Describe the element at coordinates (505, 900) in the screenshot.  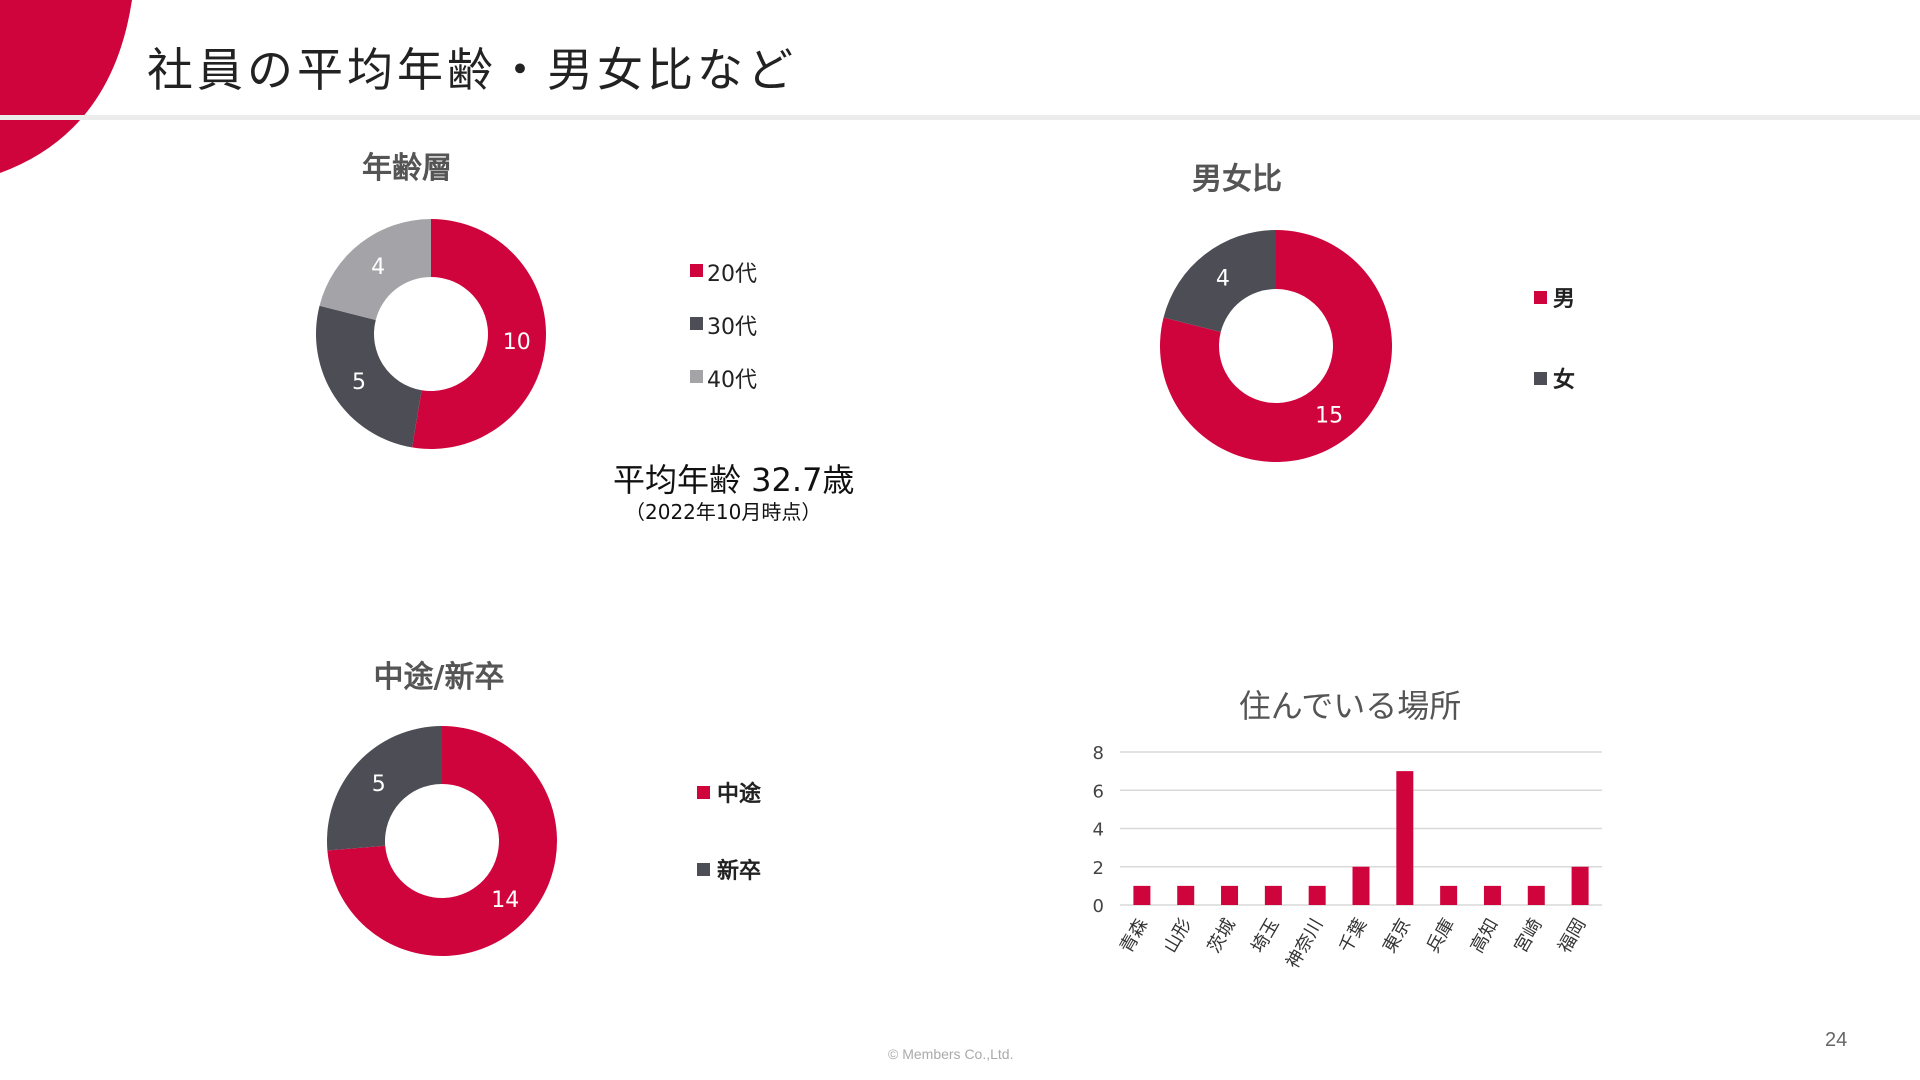
I see `hire-type-slice-label-0: 14` at that location.